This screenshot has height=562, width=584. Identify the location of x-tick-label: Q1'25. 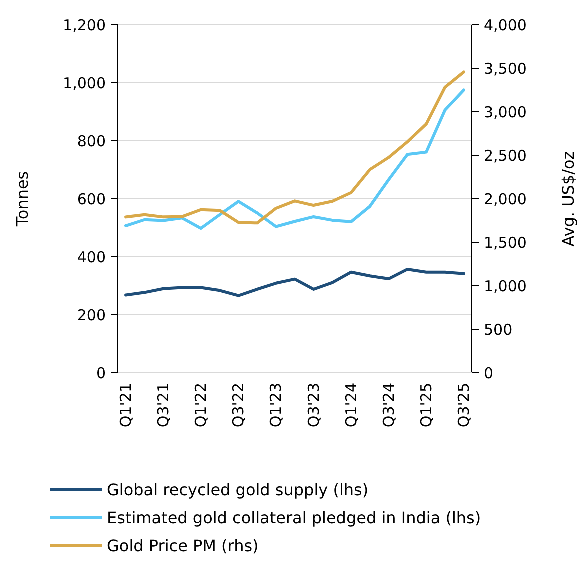
(426, 405).